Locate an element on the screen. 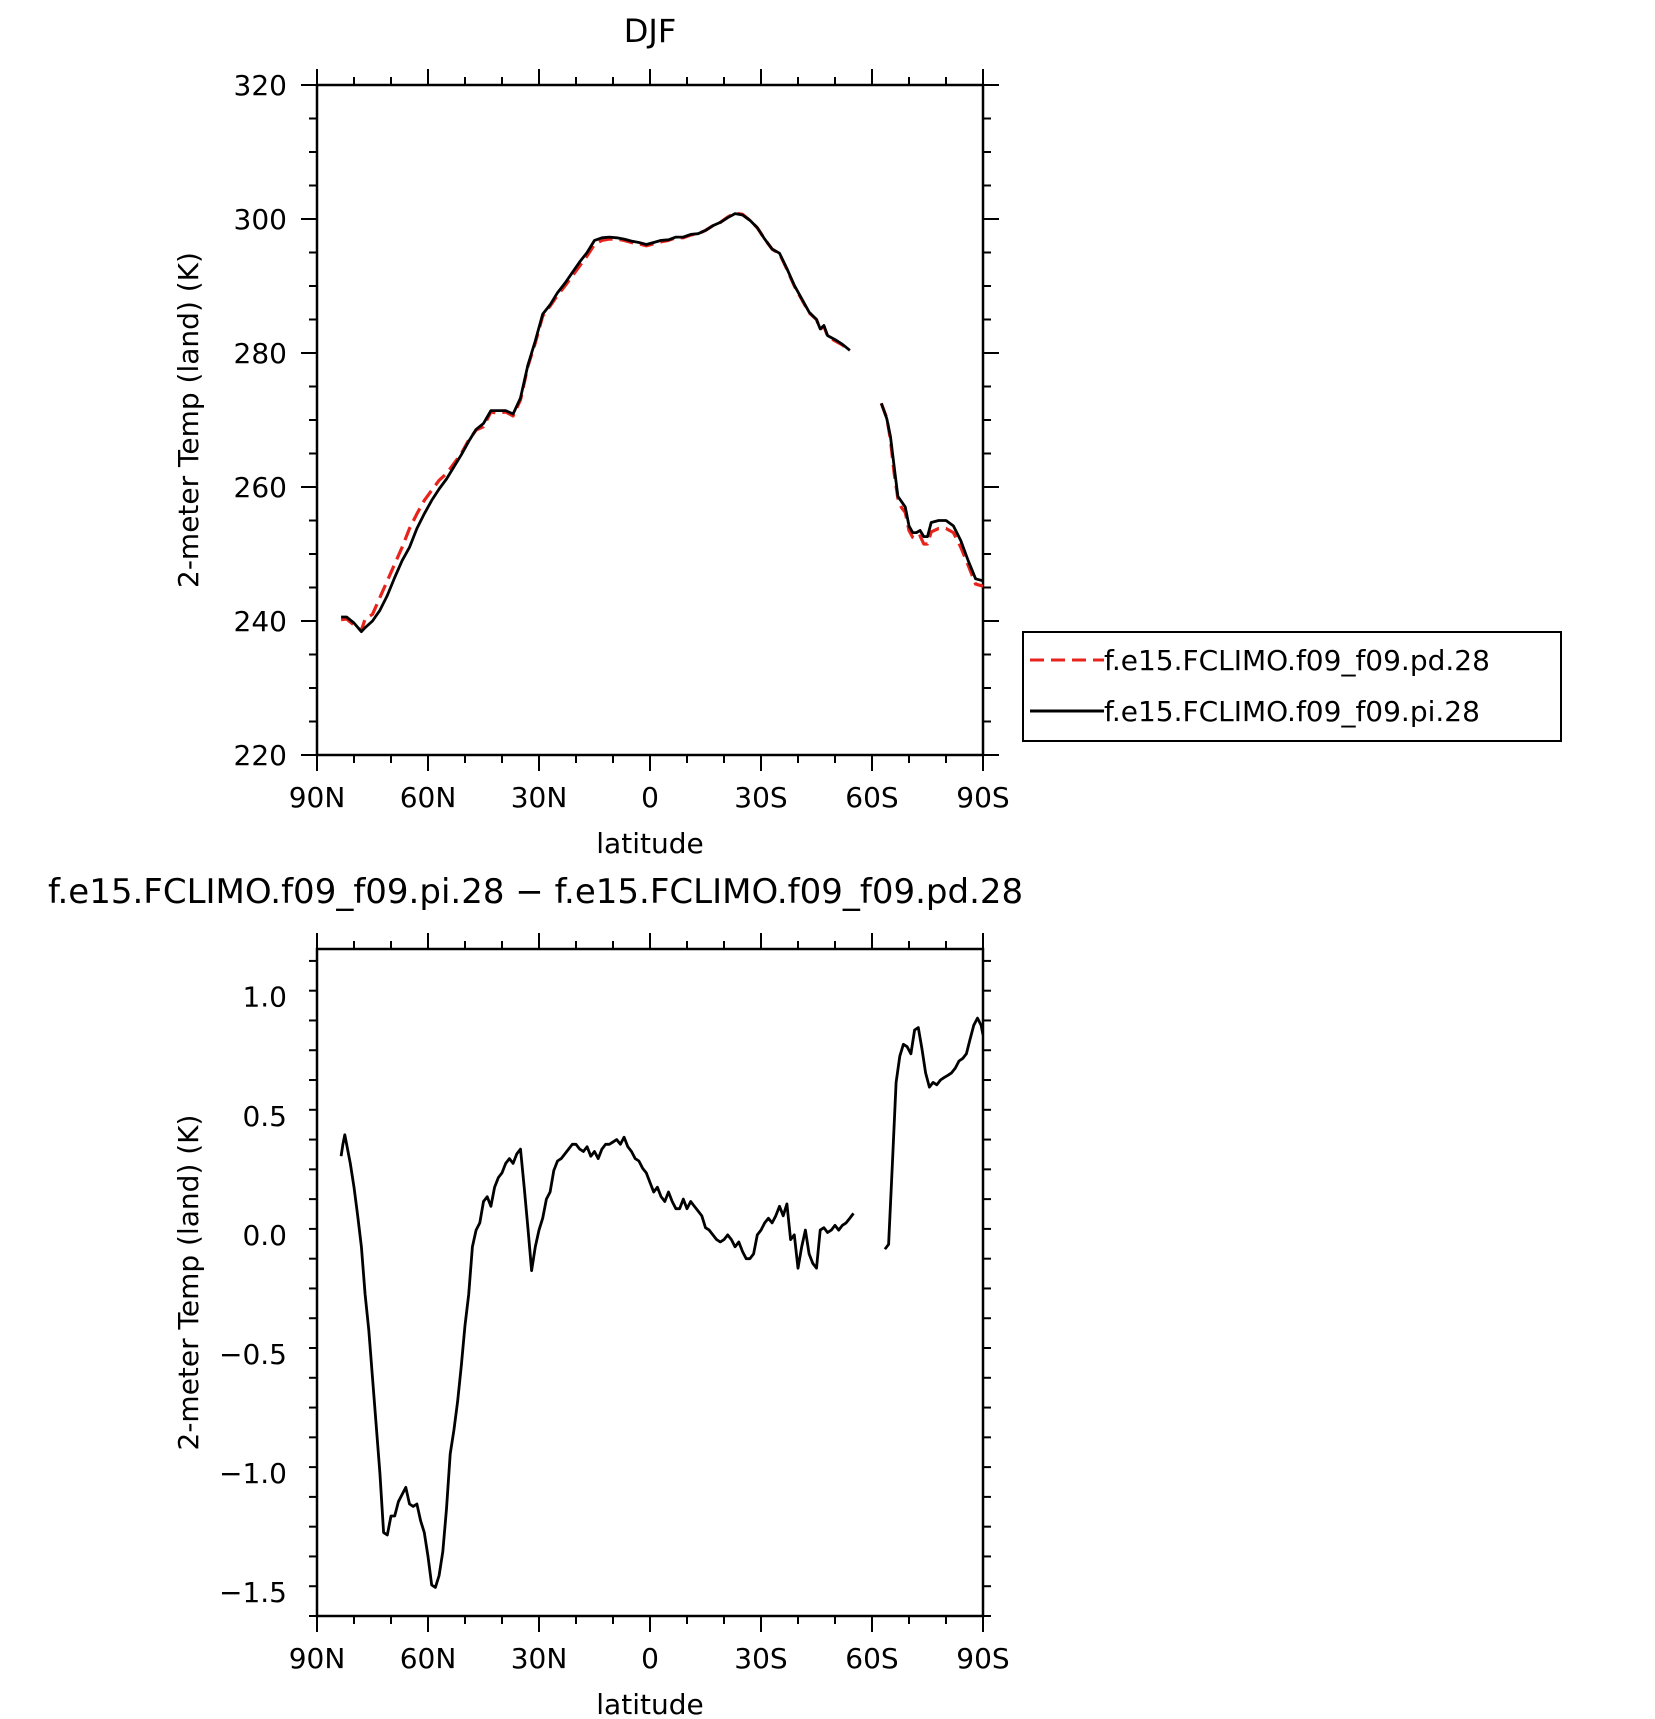 The image size is (1655, 1719). y-tick-label: 220 is located at coordinates (260, 755).